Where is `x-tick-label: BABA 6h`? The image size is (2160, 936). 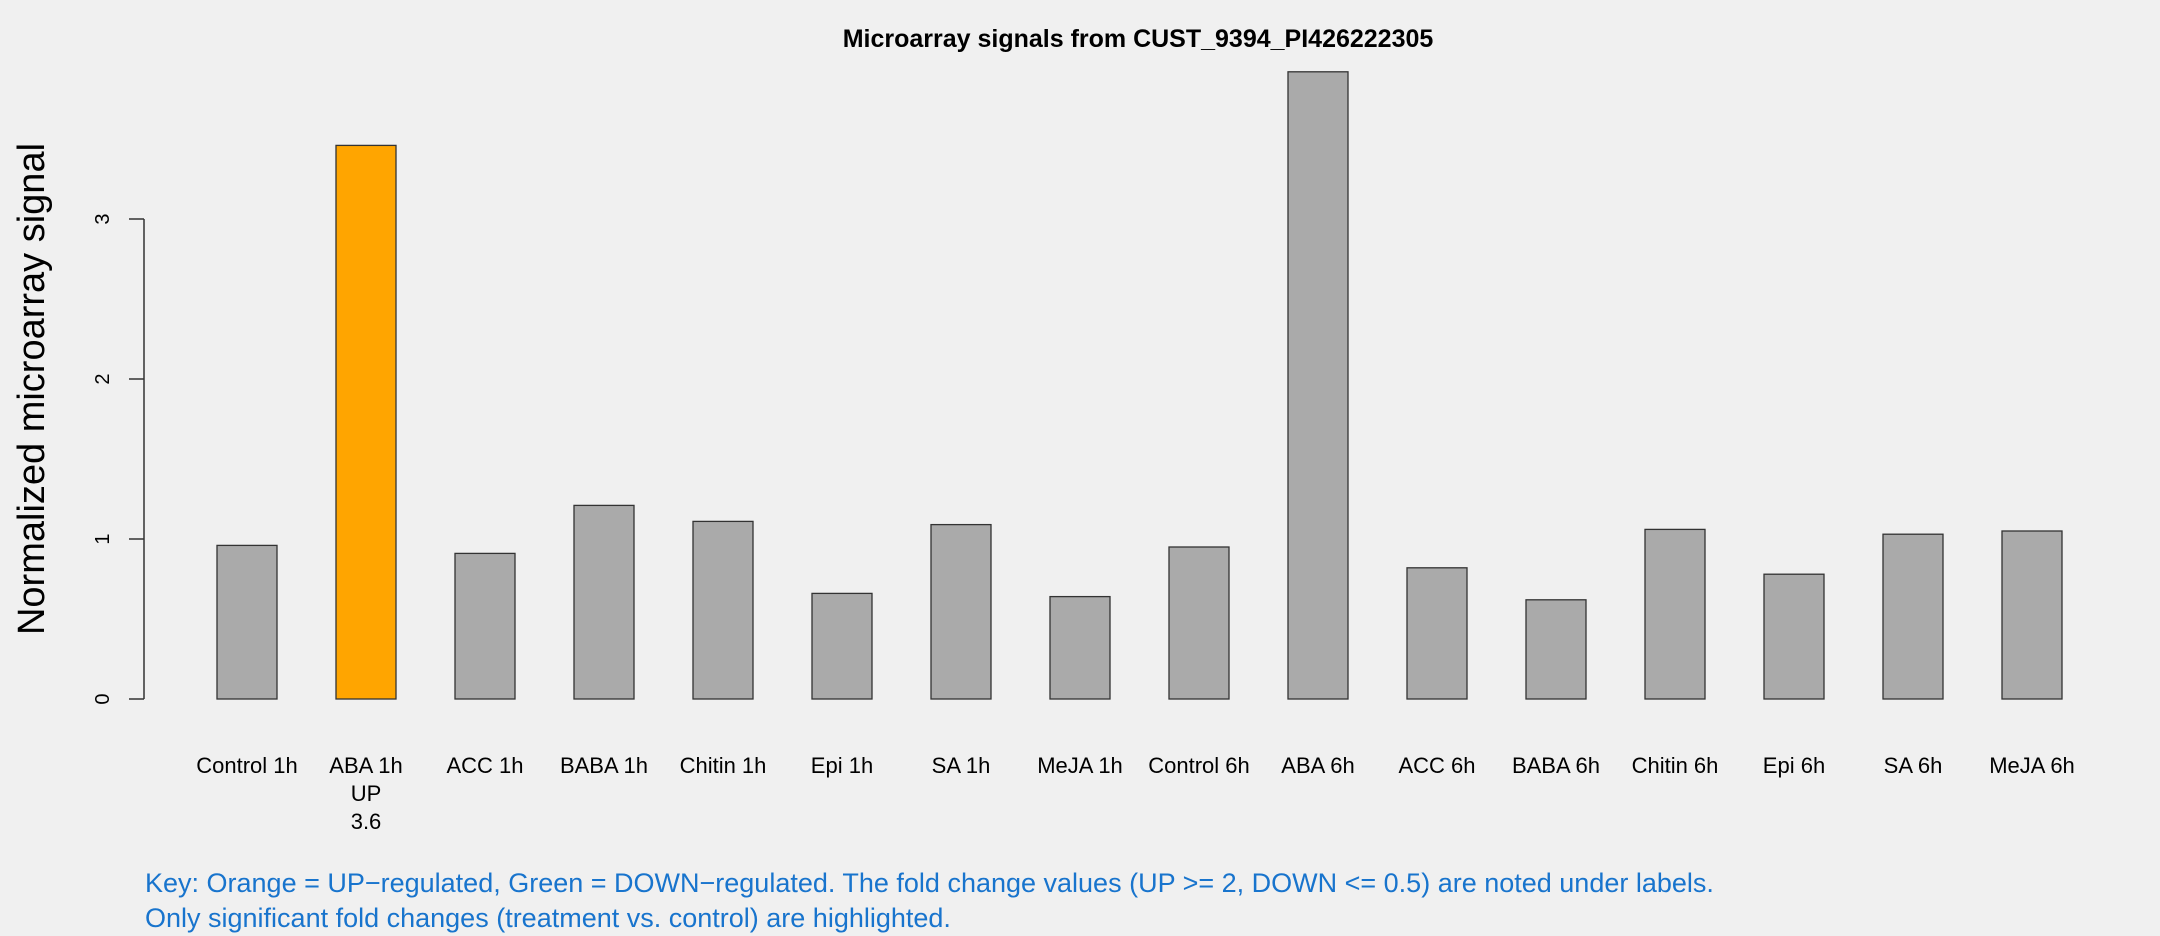
x-tick-label: BABA 6h is located at coordinates (1556, 765).